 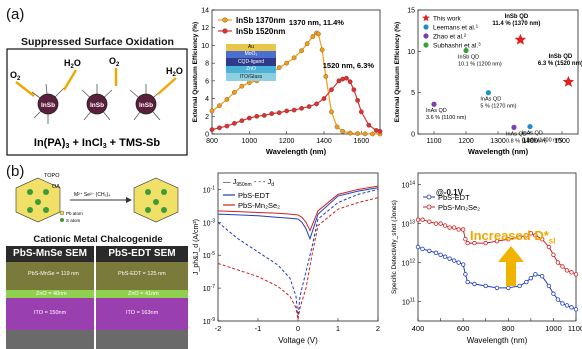 What do you see at coordinates (530, 141) in the screenshot?
I see `x-tick-label: 1400` at bounding box center [530, 141].